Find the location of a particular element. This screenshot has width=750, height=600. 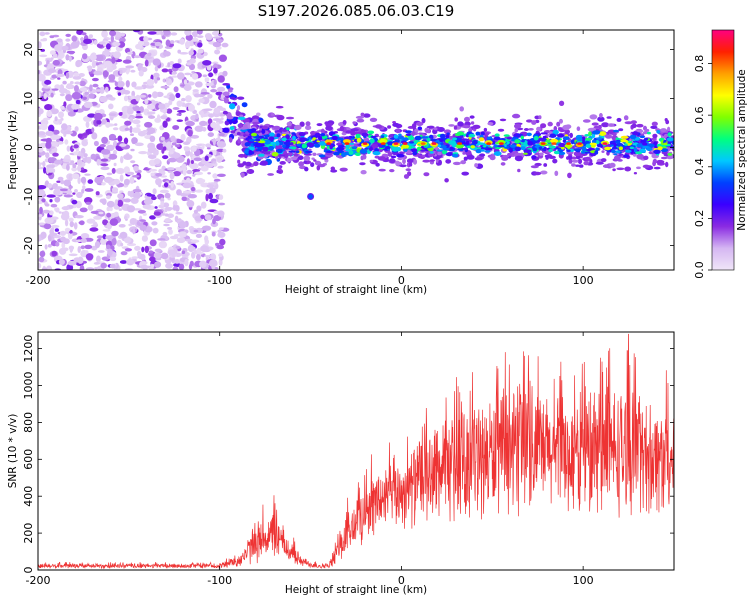

colorbar-label: Normalized spectral amplitude is located at coordinates (742, 149).